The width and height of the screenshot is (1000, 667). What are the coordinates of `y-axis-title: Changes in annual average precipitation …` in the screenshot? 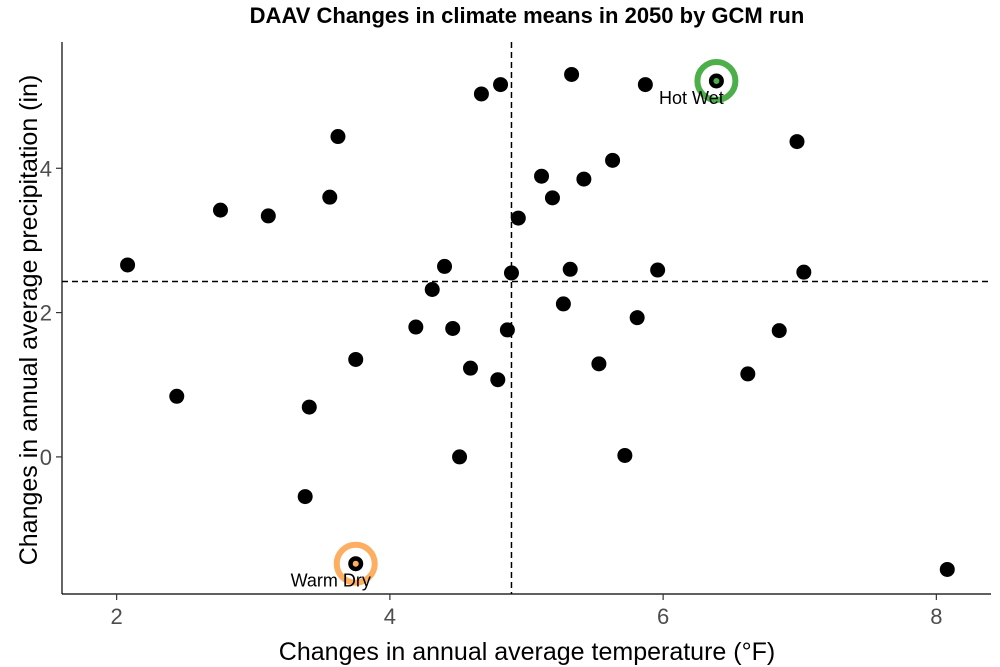 It's located at (29, 320).